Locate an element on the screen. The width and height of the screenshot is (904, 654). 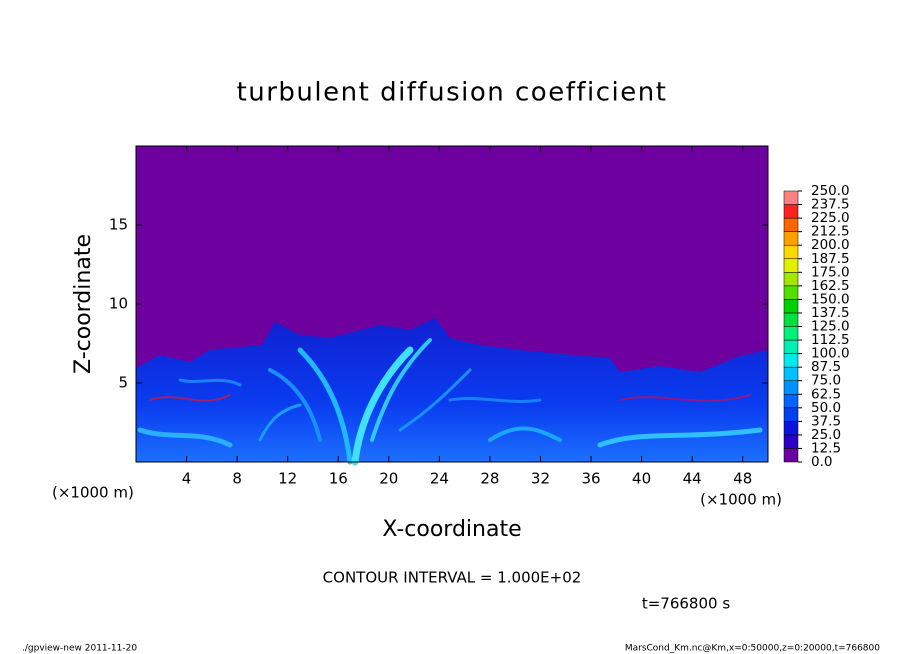
colorbar-label: 150.0 is located at coordinates (830, 299).